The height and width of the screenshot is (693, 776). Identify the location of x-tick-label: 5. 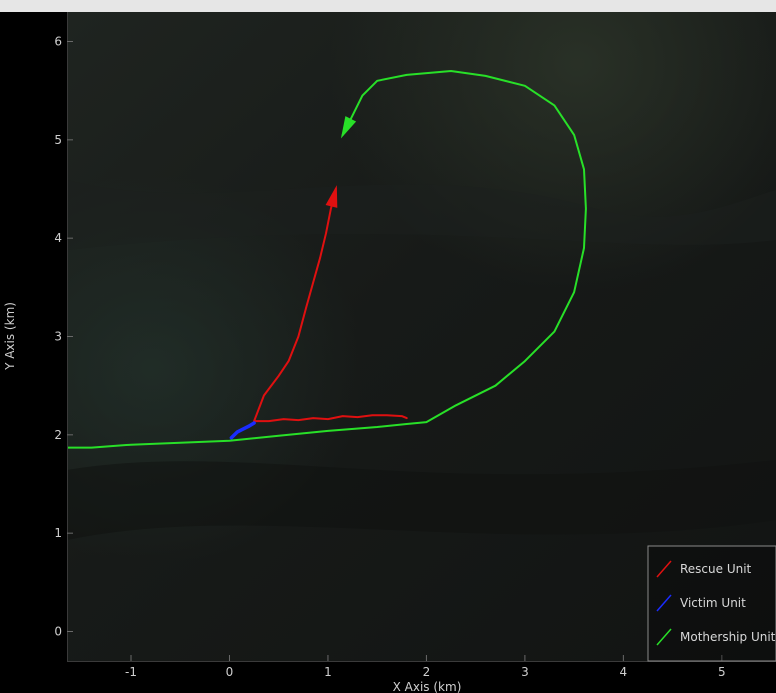
(722, 672).